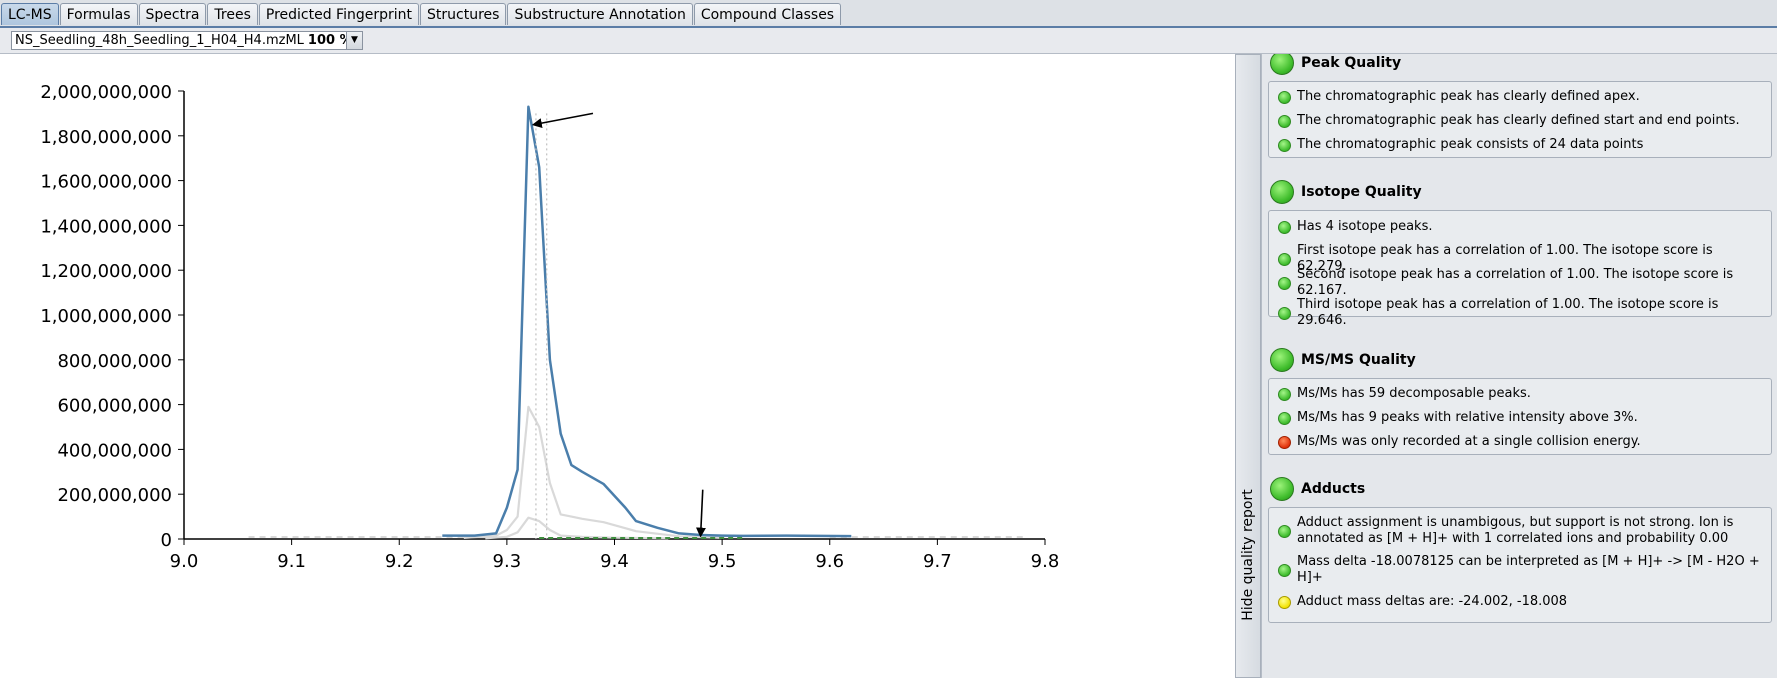 Image resolution: width=1777 pixels, height=678 pixels. I want to click on main-ion-trace, so click(647, 321).